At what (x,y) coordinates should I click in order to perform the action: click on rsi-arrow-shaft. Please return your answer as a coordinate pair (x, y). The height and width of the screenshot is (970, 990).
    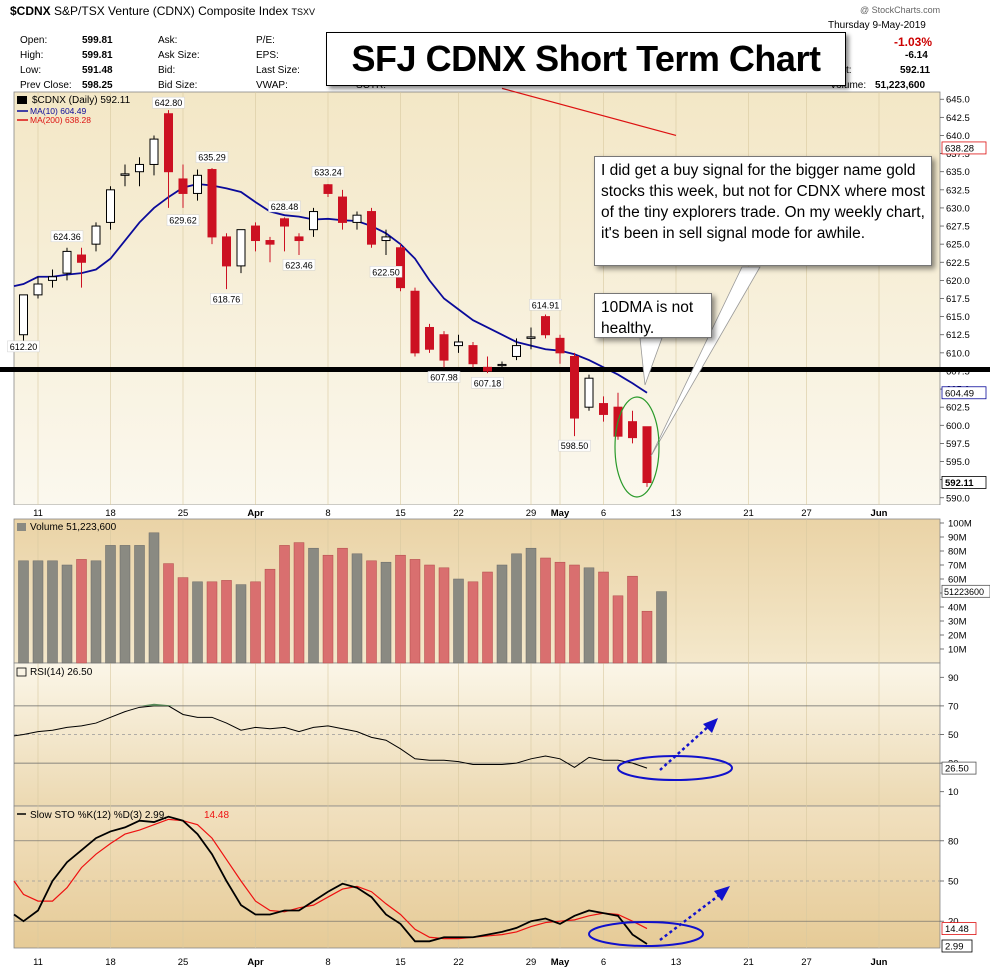
    Looking at the image, I should click on (685, 747).